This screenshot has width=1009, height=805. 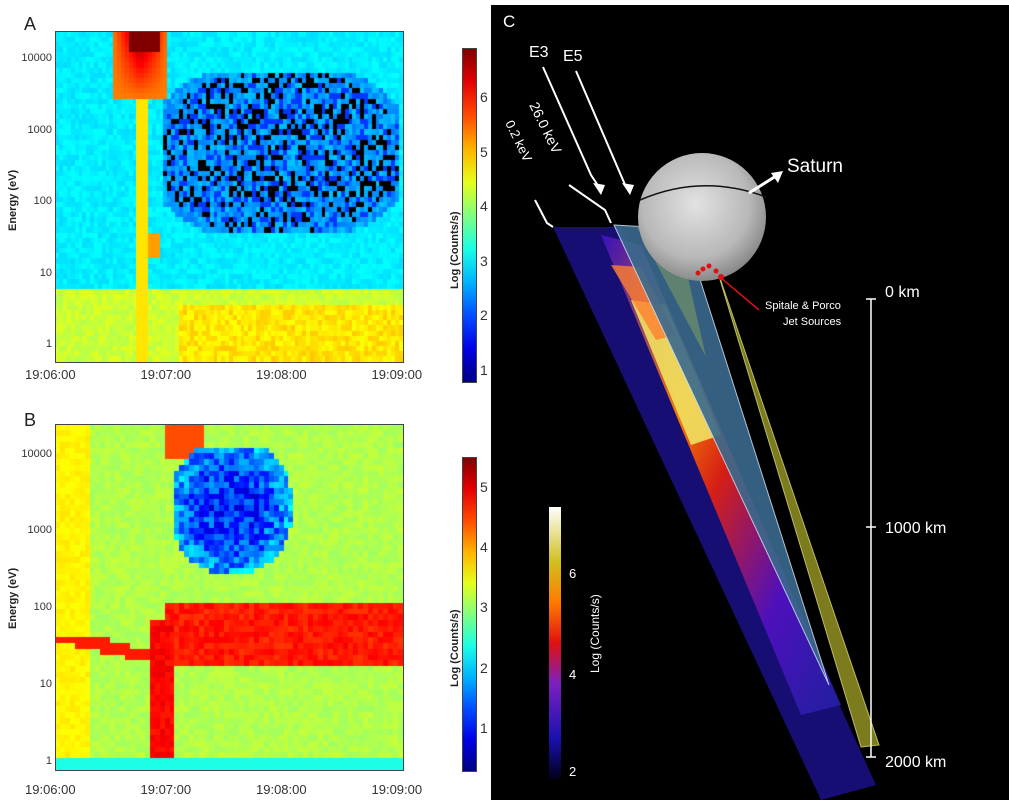 I want to click on panel-a-heatmap-canvas, so click(x=229, y=197).